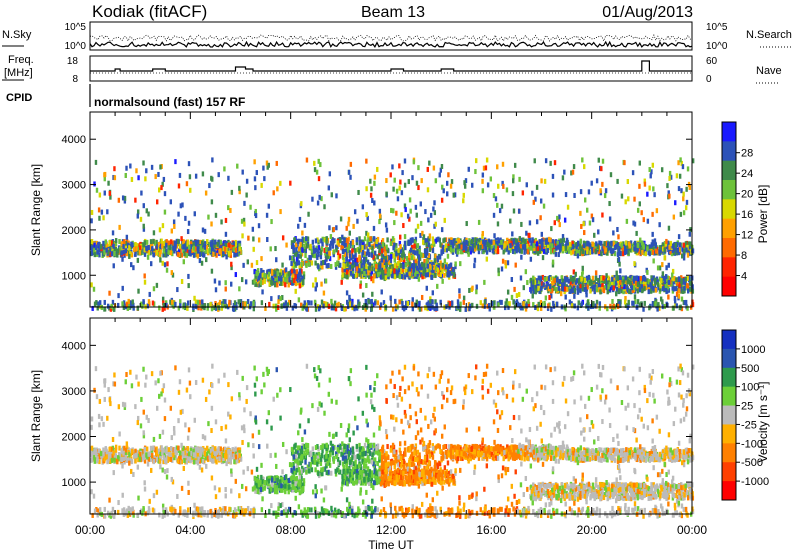 The image size is (800, 554). What do you see at coordinates (627, 246) in the screenshot?
I see `power-cell-1980` at bounding box center [627, 246].